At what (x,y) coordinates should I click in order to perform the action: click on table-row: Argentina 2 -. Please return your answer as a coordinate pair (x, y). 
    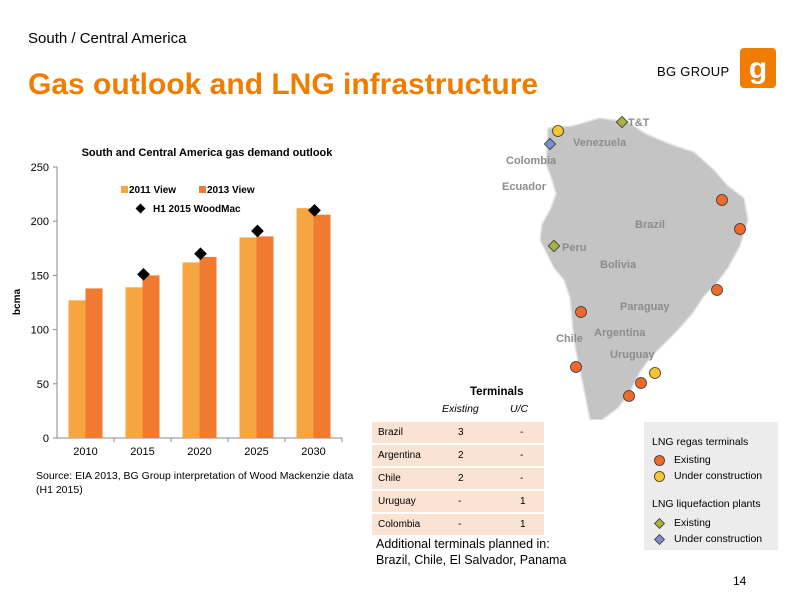
    Looking at the image, I should click on (458, 455).